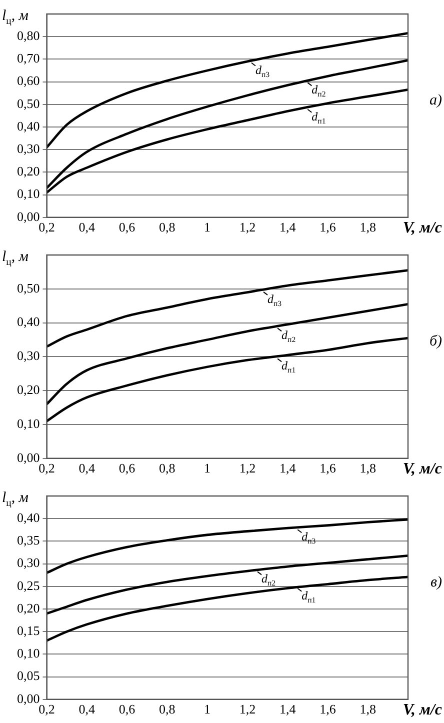 The width and height of the screenshot is (444, 723). I want to click on y-tick-label: 0,35, so click(28, 540).